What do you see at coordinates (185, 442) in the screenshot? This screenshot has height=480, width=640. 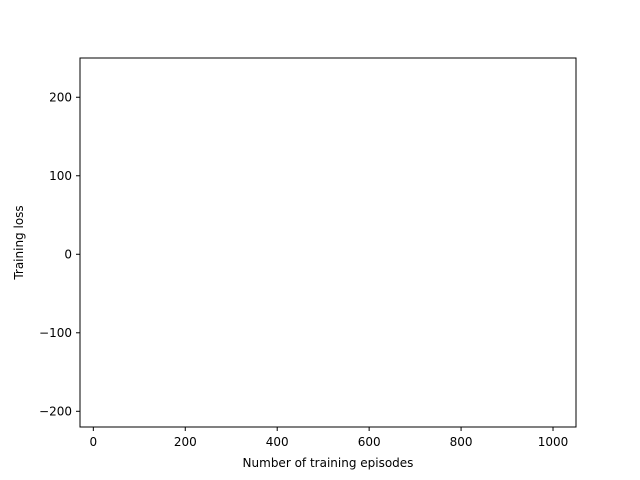 I see `x-tick-label: 200` at bounding box center [185, 442].